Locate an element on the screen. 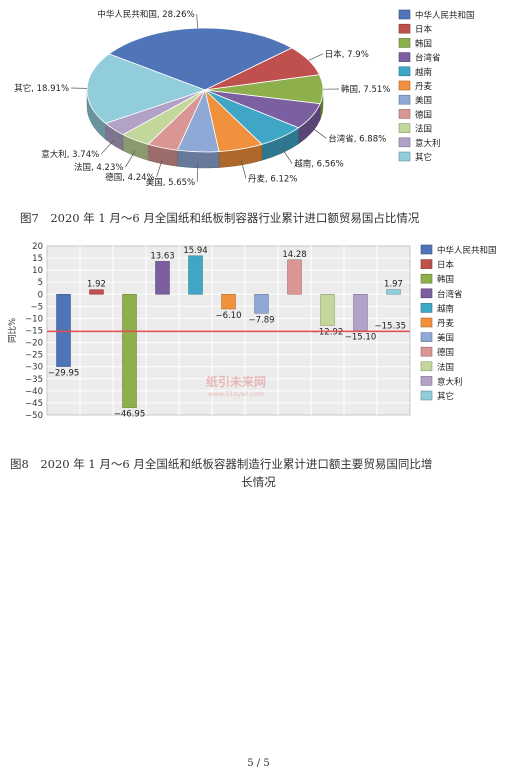  bar-value-label: 13.63 is located at coordinates (162, 256).